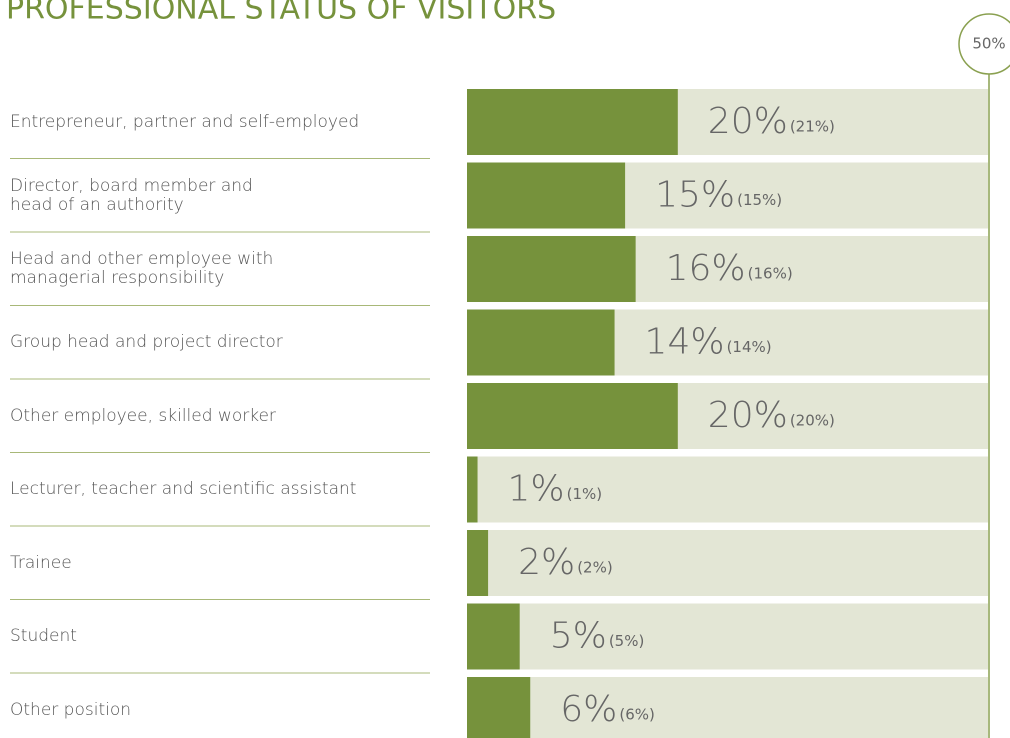  Describe the element at coordinates (588, 709) in the screenshot. I see `value-label: 6%` at that location.